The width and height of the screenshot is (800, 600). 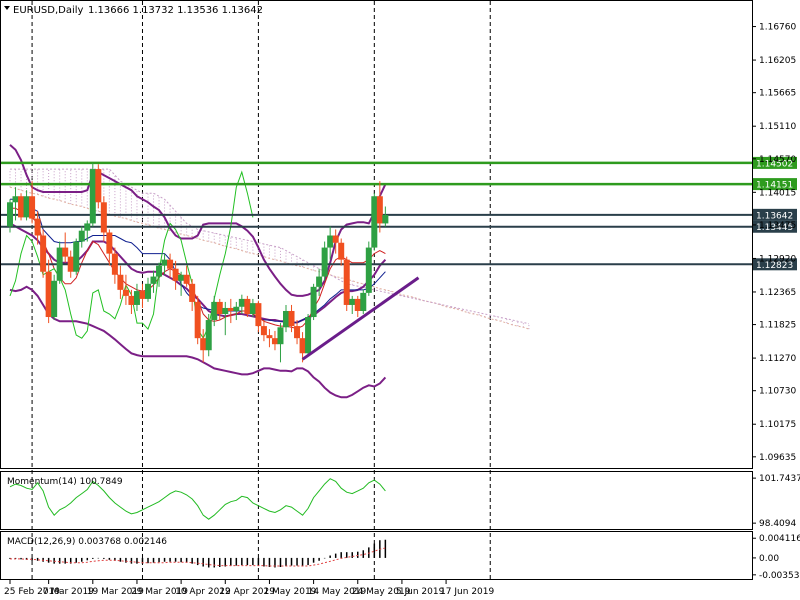 What do you see at coordinates (197, 499) in the screenshot?
I see `momentum-line` at bounding box center [197, 499].